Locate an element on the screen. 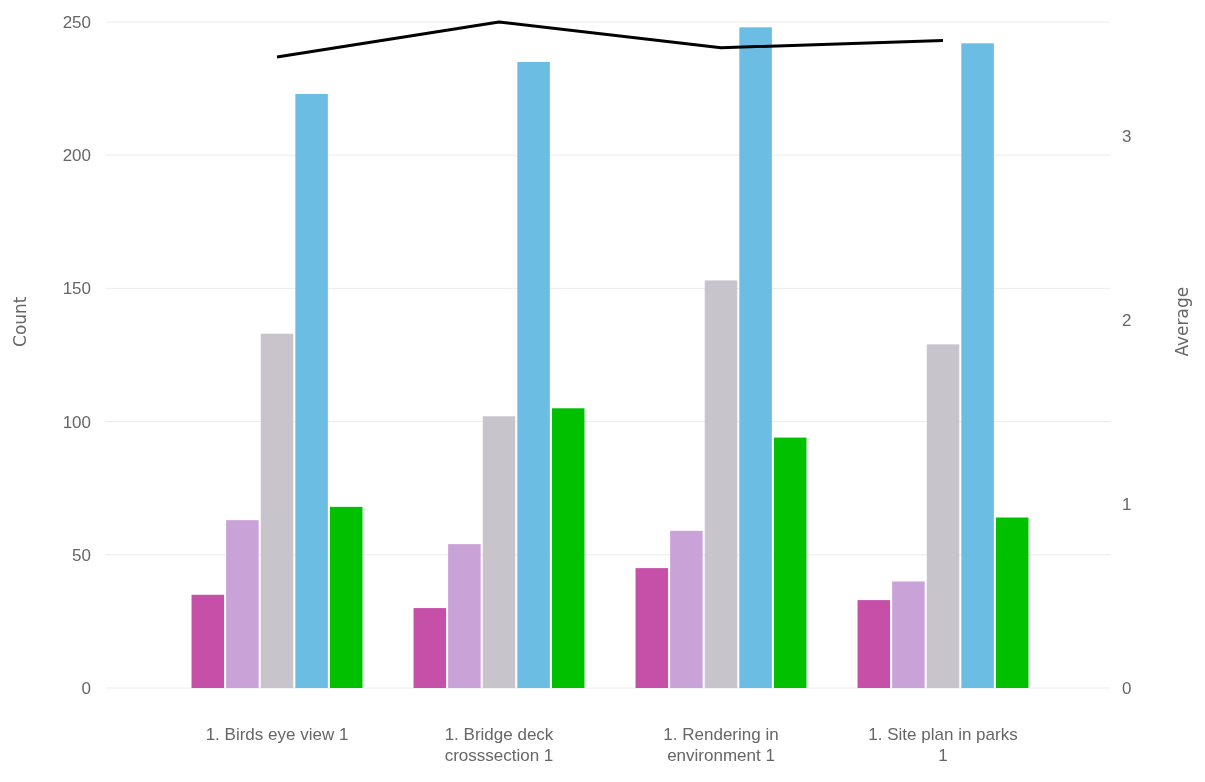 The width and height of the screenshot is (1205, 782). y-axis-title: Count is located at coordinates (20, 321).